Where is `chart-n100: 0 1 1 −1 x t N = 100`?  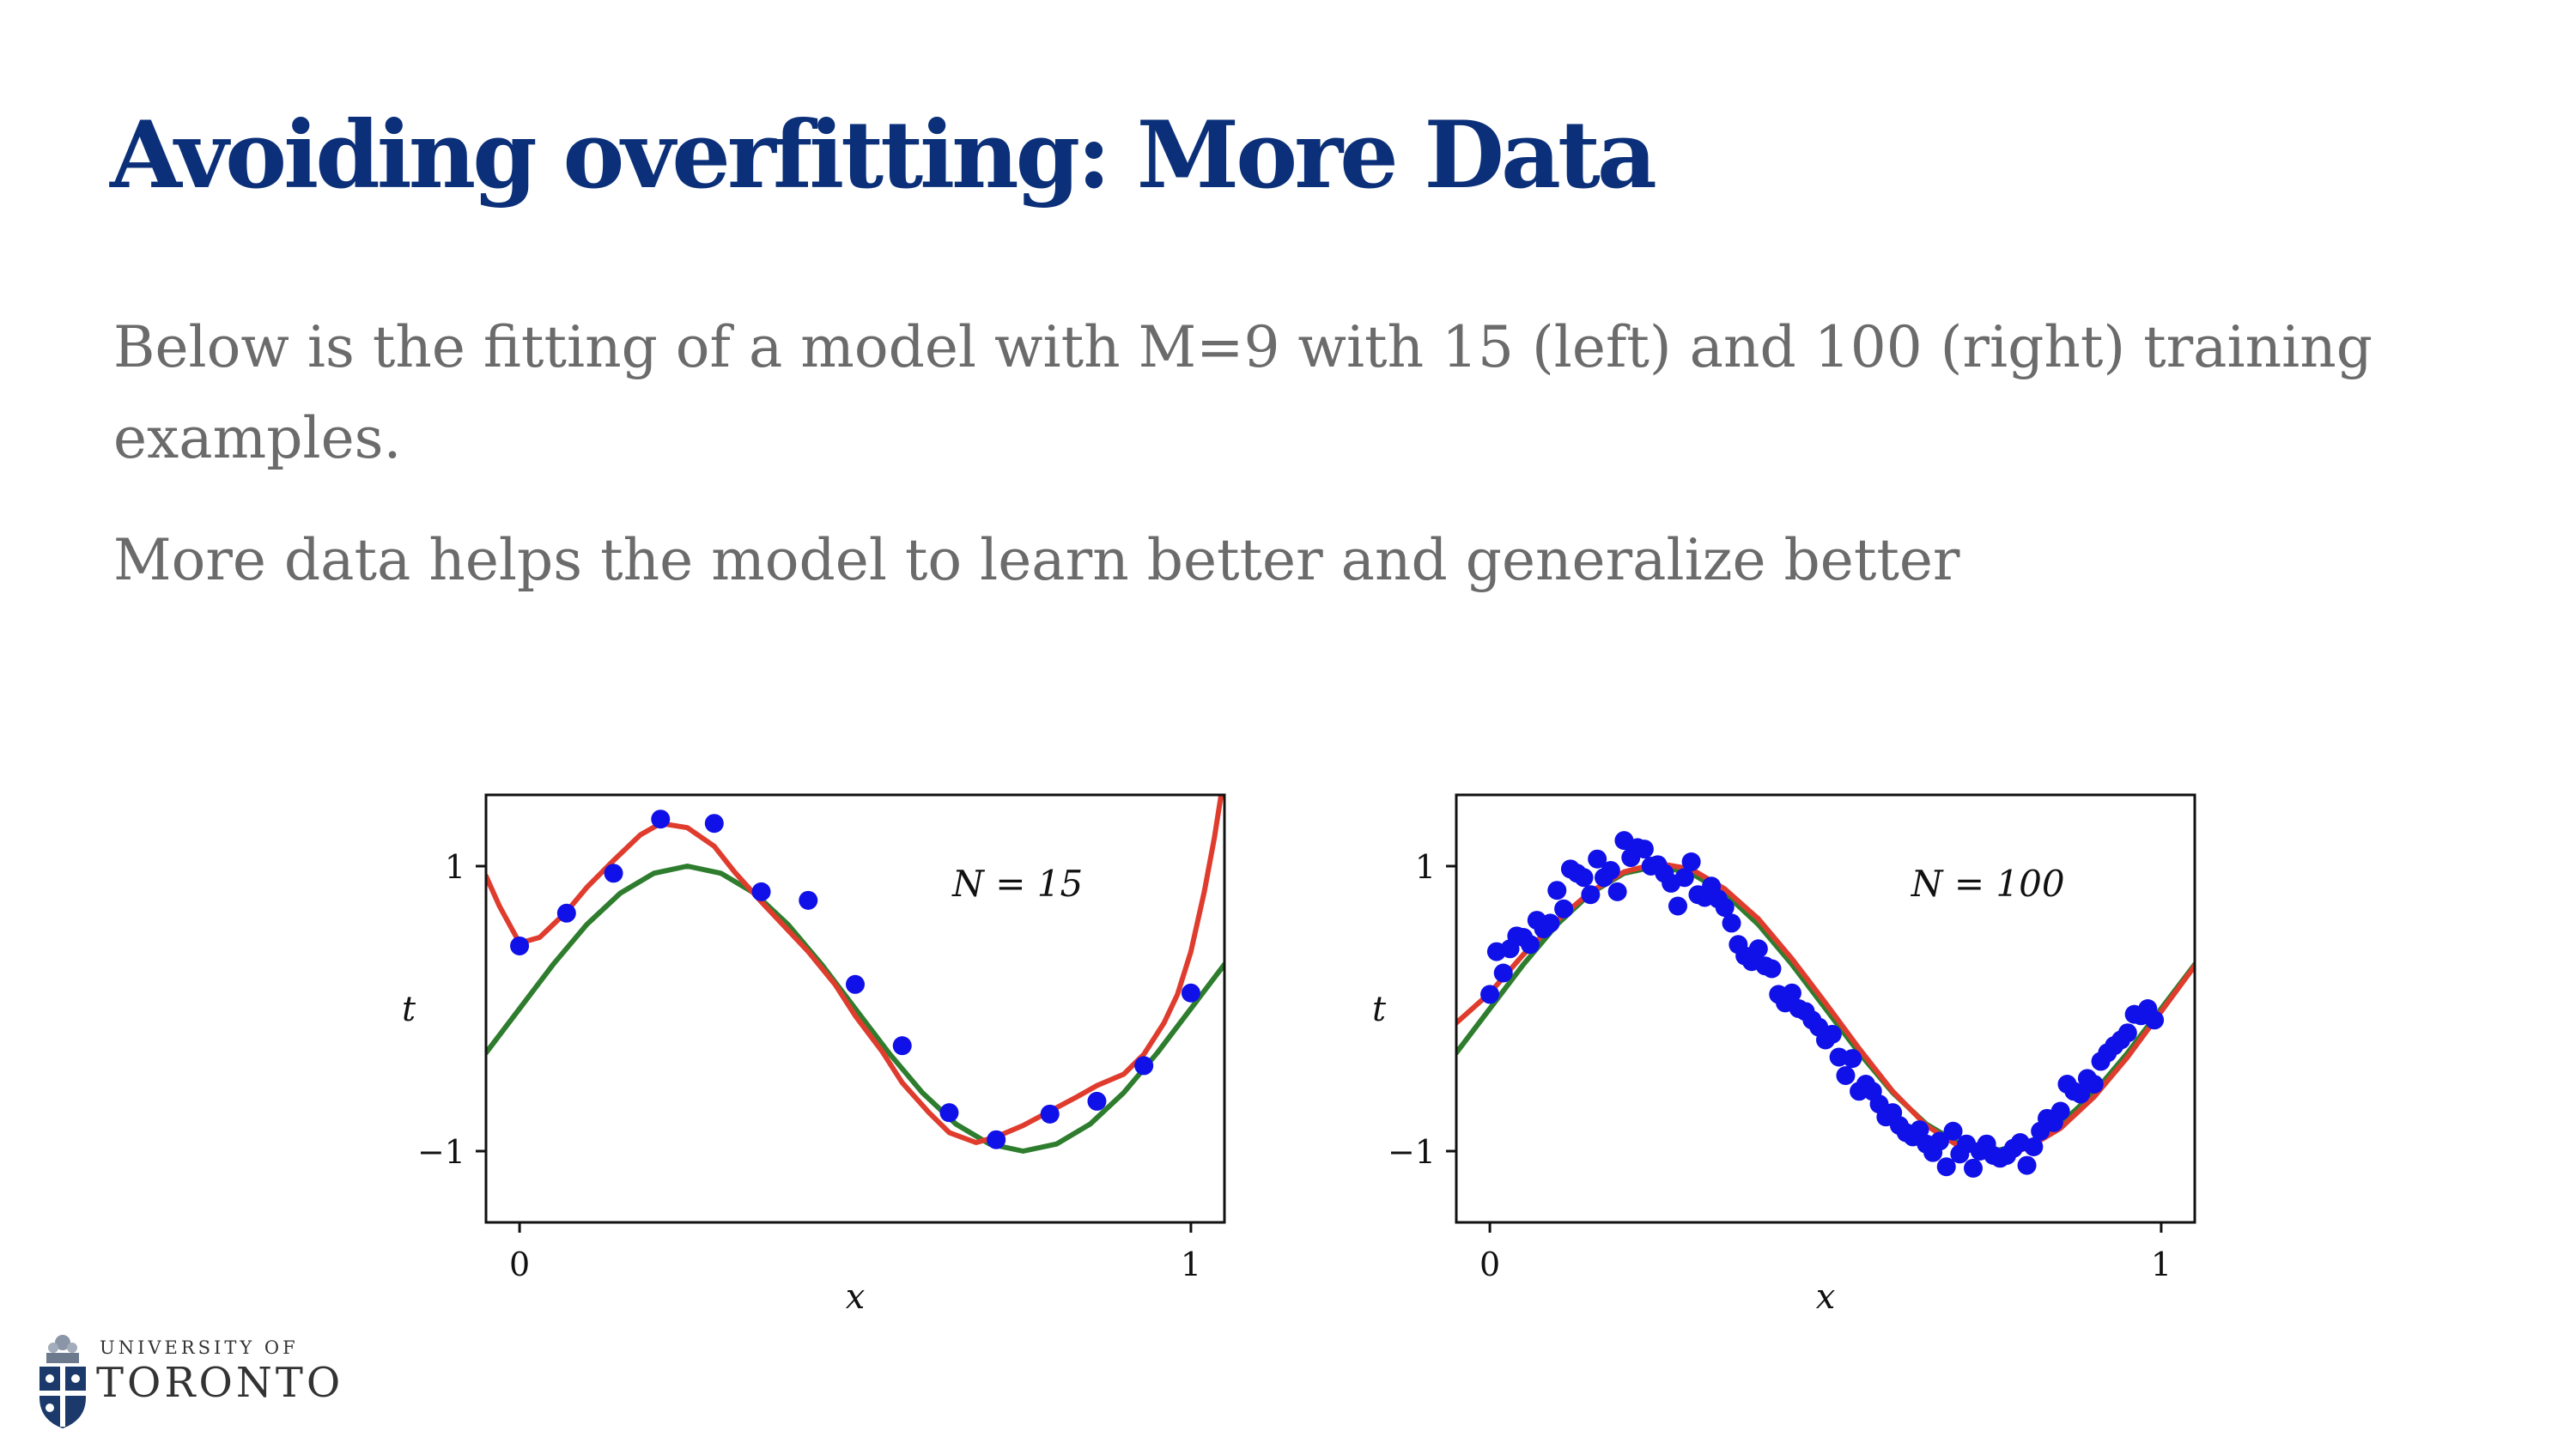
chart-n100: 0 1 1 −1 x t N = 100 is located at coordinates (1784, 1055).